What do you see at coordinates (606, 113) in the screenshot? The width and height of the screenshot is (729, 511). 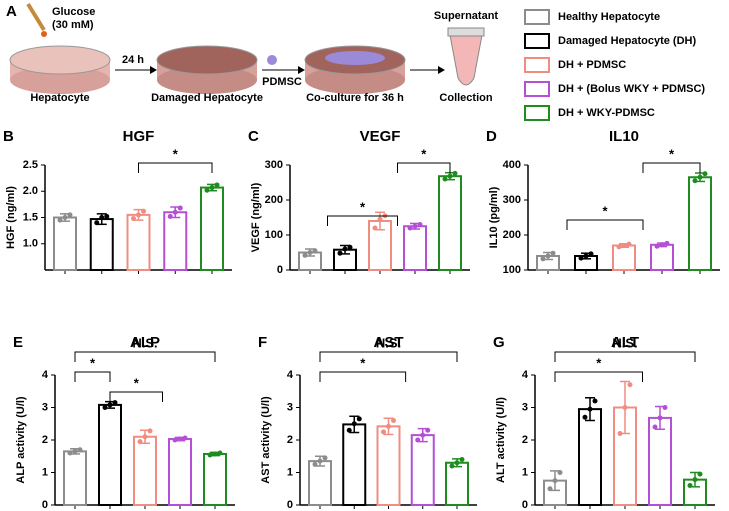 I see `legend-label: DH + WKY-PDMSC` at bounding box center [606, 113].